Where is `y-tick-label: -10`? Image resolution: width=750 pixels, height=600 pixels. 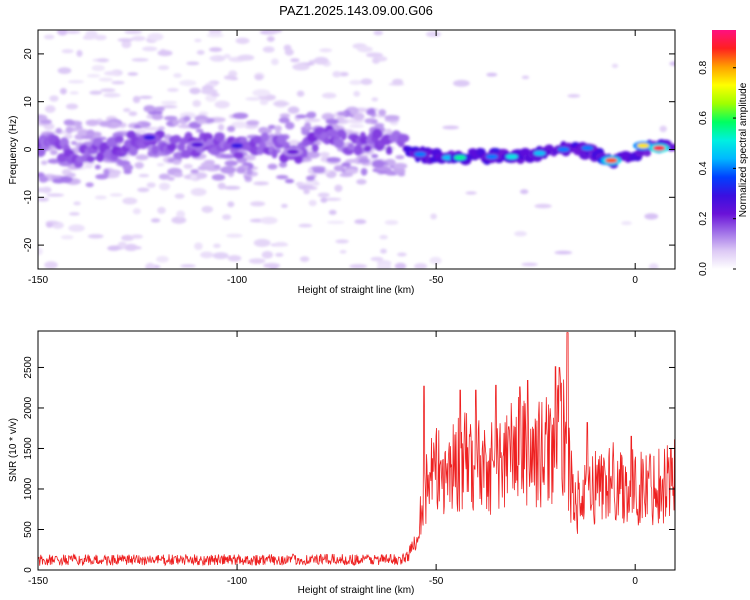 y-tick-label: -10 is located at coordinates (28, 197).